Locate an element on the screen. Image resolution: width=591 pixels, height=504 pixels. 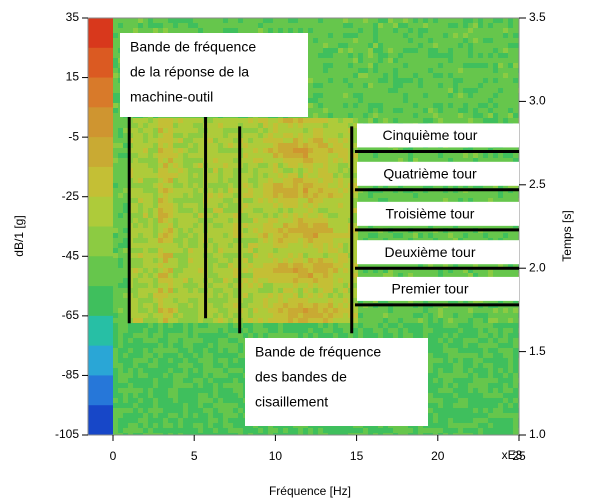
colorbar-segment is located at coordinates (100, 182).